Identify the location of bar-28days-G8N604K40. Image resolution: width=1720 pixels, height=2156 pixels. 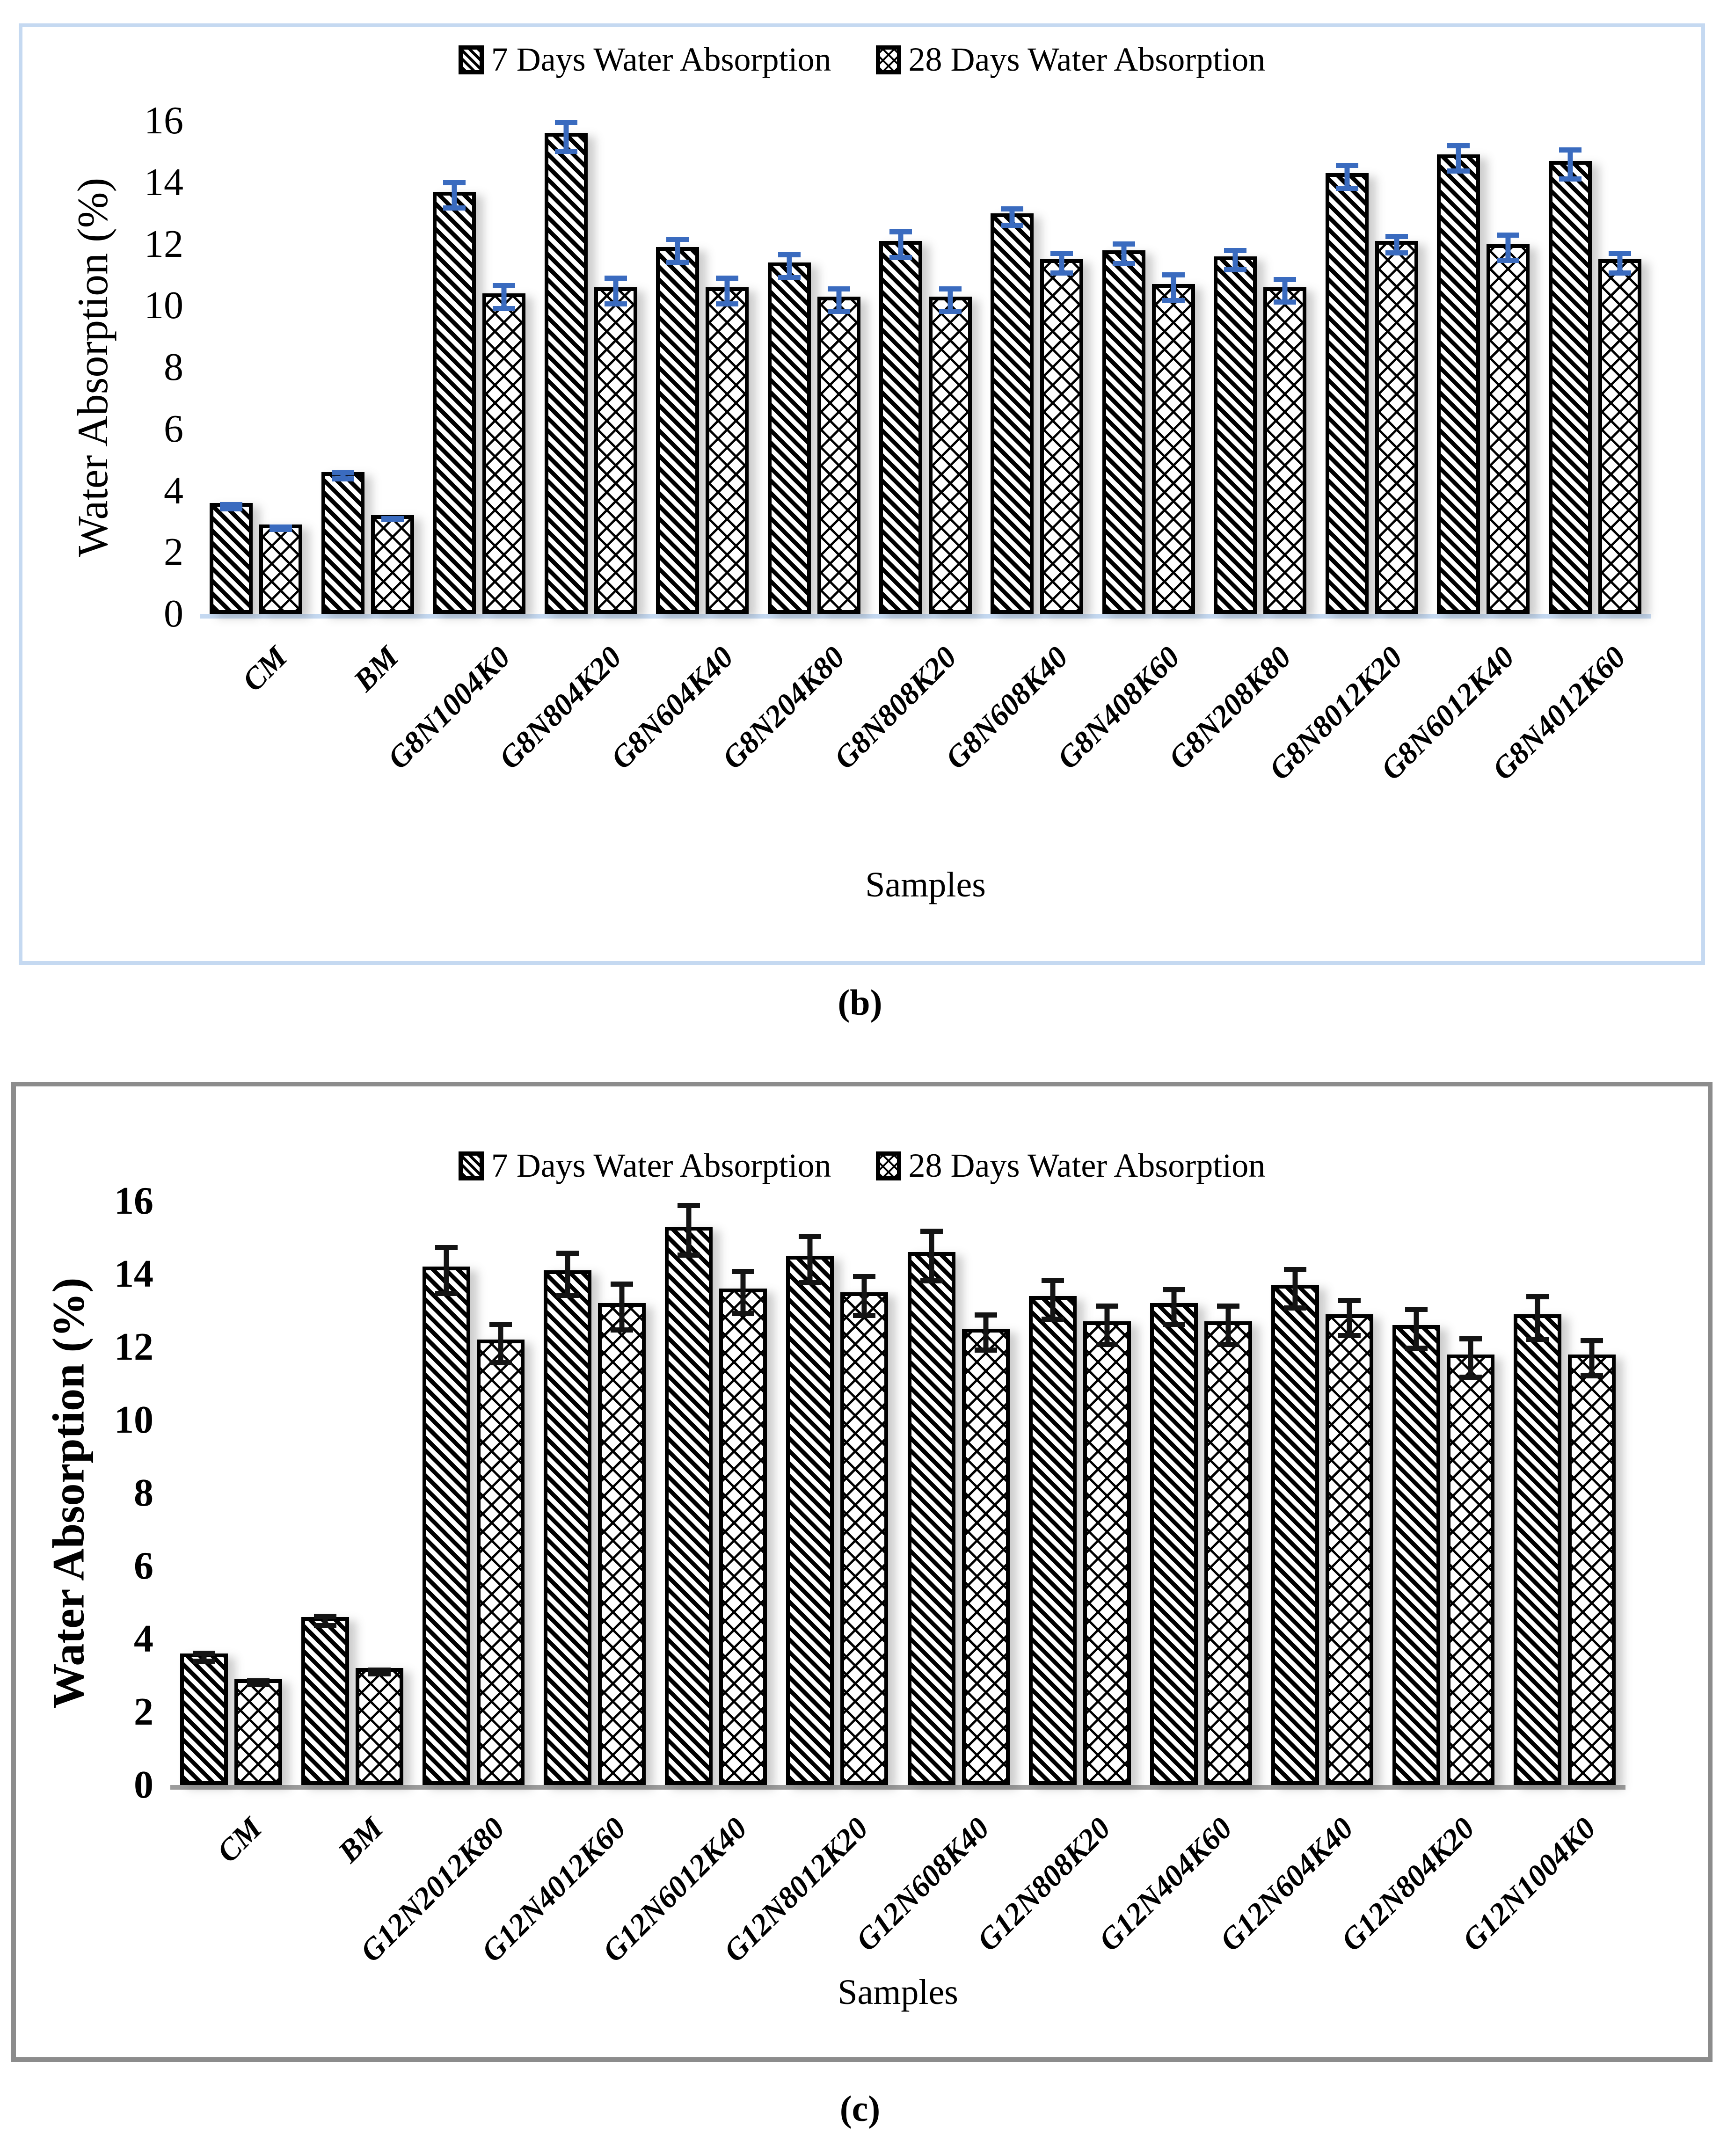
(727, 444).